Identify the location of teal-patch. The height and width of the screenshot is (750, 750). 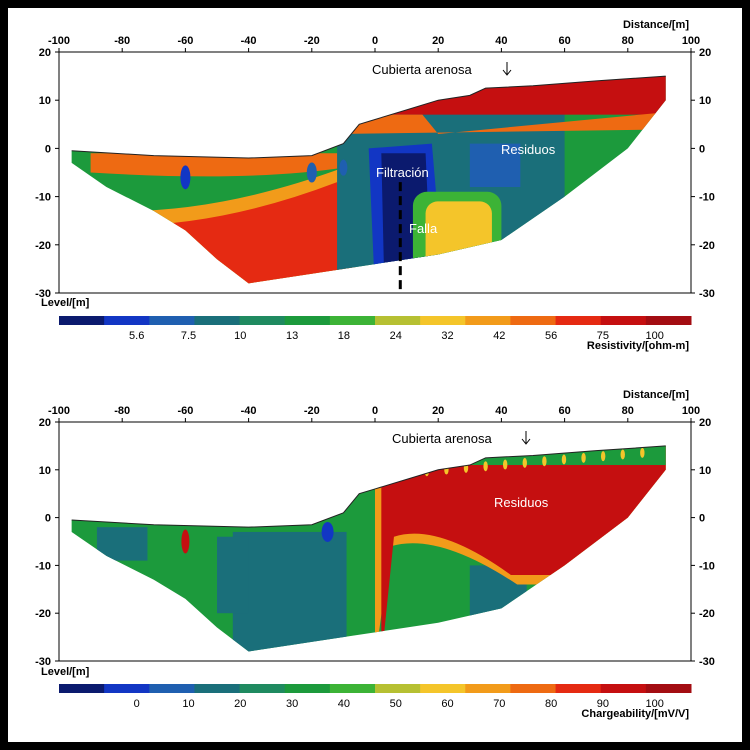
(233, 575).